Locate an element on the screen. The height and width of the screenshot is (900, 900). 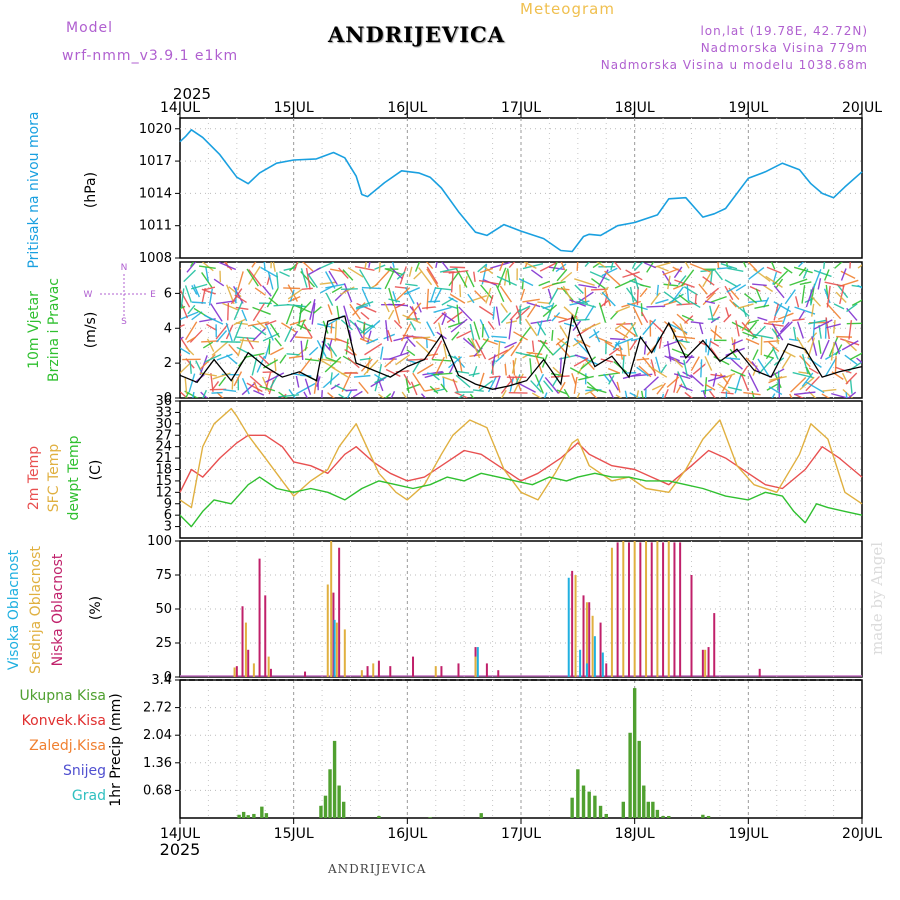
y-tick-label: 1017 is located at coordinates (155, 161).